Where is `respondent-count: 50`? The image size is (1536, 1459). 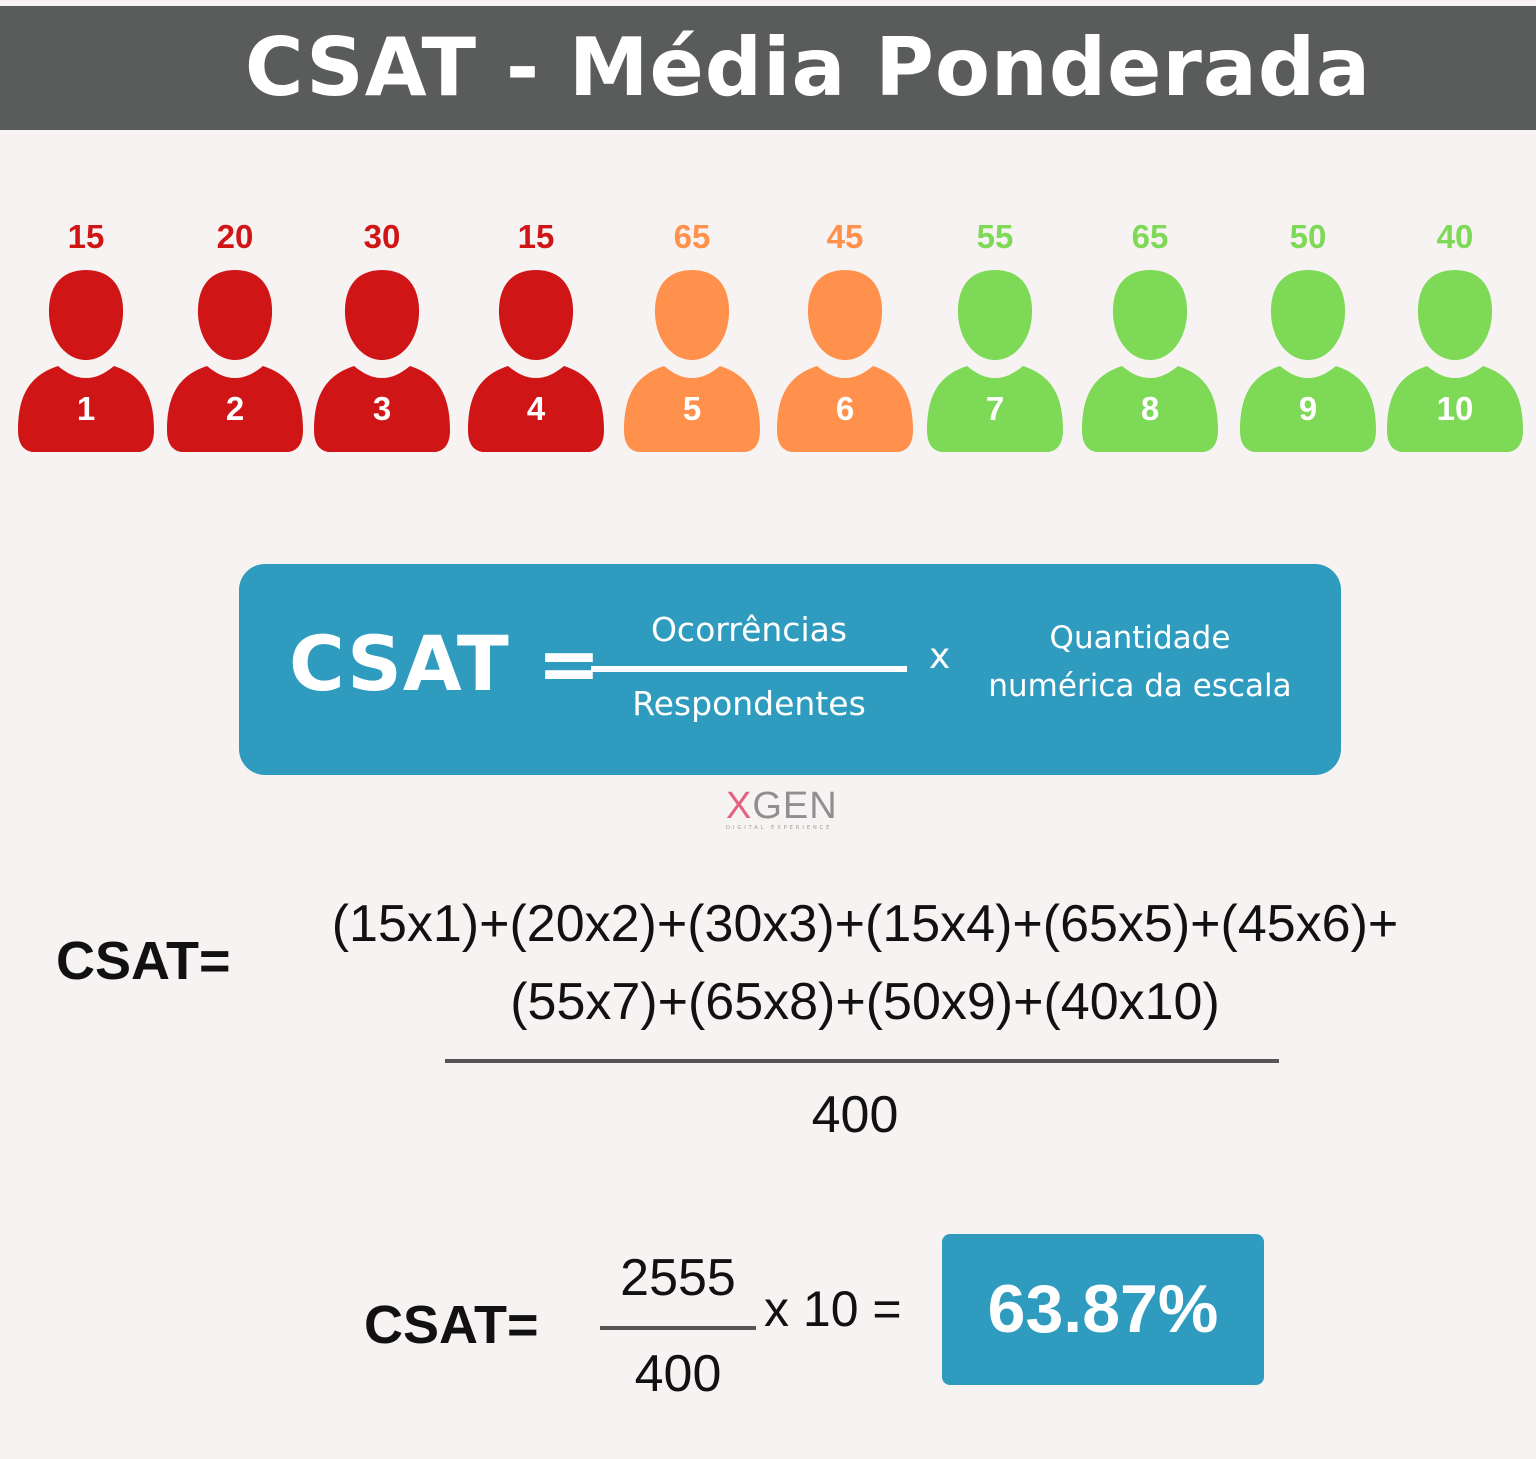
respondent-count: 50 is located at coordinates (1308, 236).